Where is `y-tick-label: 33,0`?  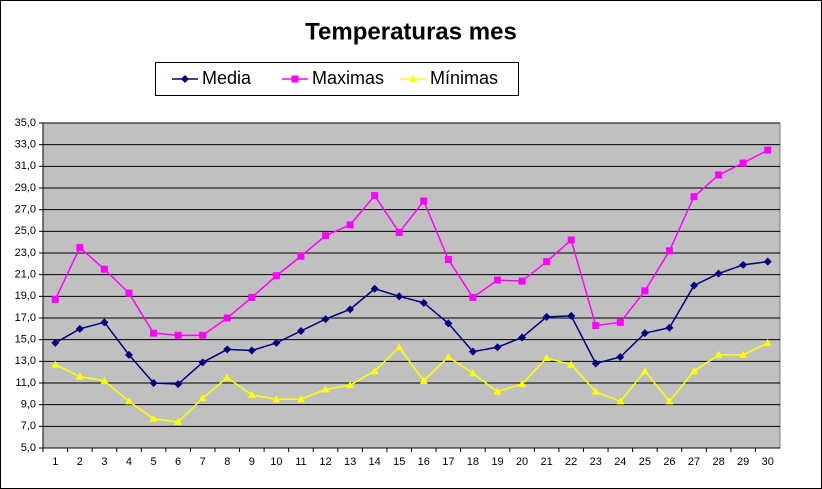
y-tick-label: 33,0 is located at coordinates (25, 145).